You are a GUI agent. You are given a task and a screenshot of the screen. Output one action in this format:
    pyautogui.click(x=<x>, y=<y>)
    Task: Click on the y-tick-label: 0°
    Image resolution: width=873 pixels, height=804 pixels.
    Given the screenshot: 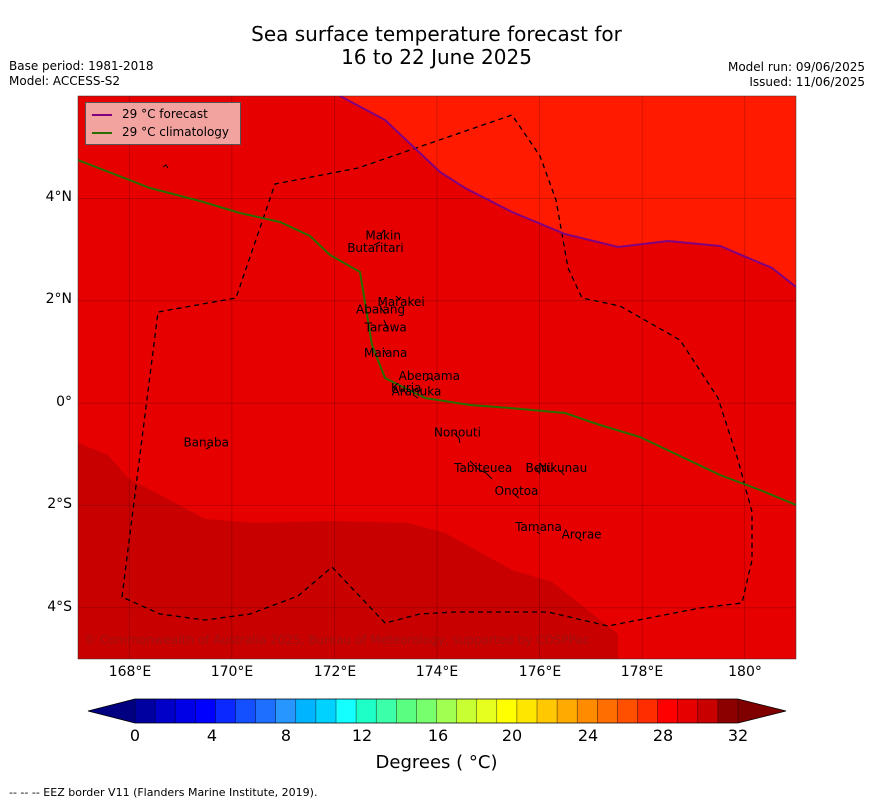 What is the action you would take?
    pyautogui.click(x=64, y=402)
    